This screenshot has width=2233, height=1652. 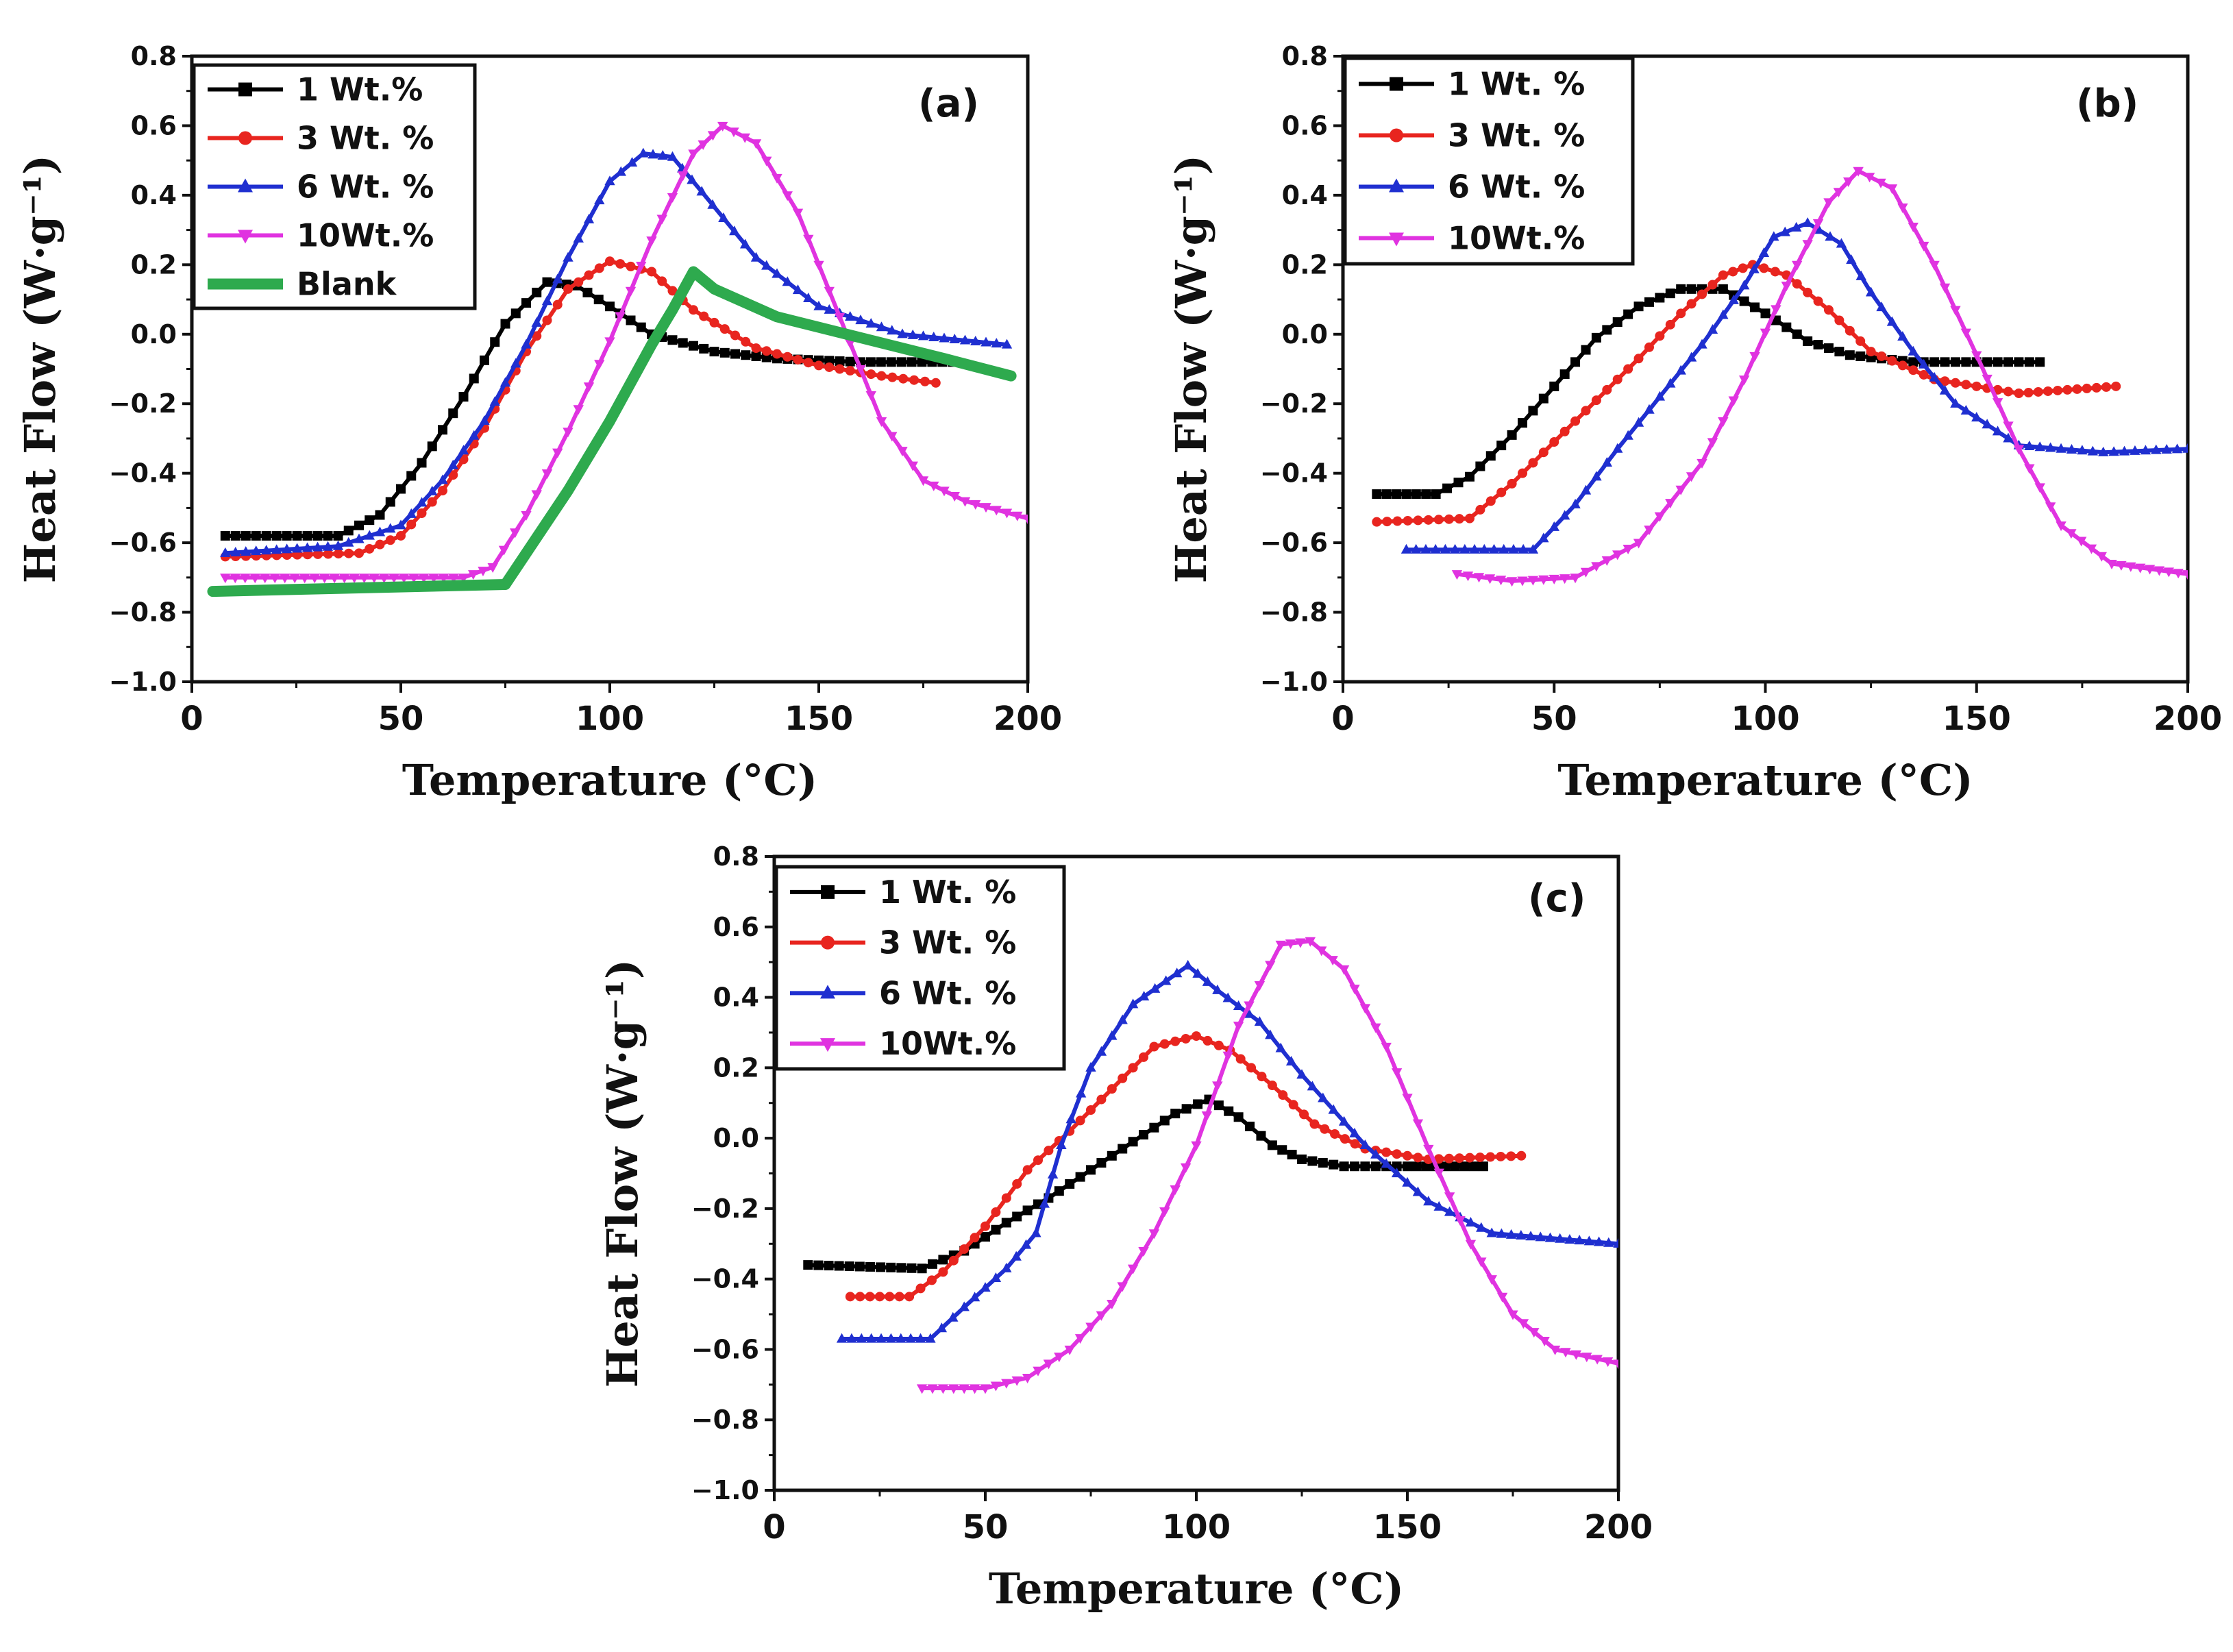 I want to click on legend-label: 6 Wt. %, so click(x=365, y=187).